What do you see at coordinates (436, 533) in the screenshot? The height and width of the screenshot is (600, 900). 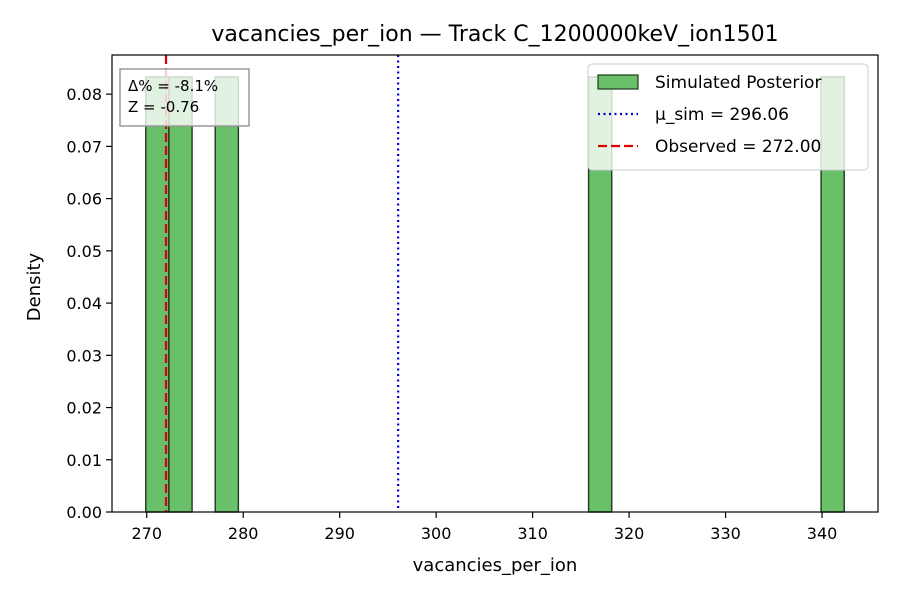 I see `x-tick-label: 300` at bounding box center [436, 533].